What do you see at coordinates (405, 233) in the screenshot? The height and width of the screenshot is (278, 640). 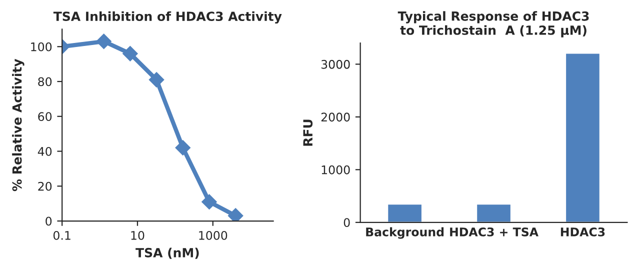 I see `x-tick-label: Background` at bounding box center [405, 233].